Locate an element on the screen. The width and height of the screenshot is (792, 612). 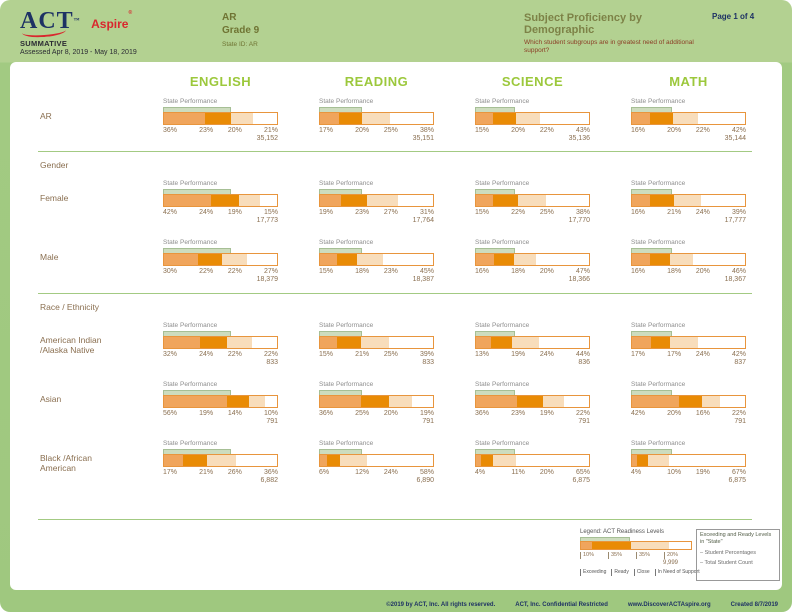
page-title: Subject Proficiency by Demographic is located at coordinates (583, 24).